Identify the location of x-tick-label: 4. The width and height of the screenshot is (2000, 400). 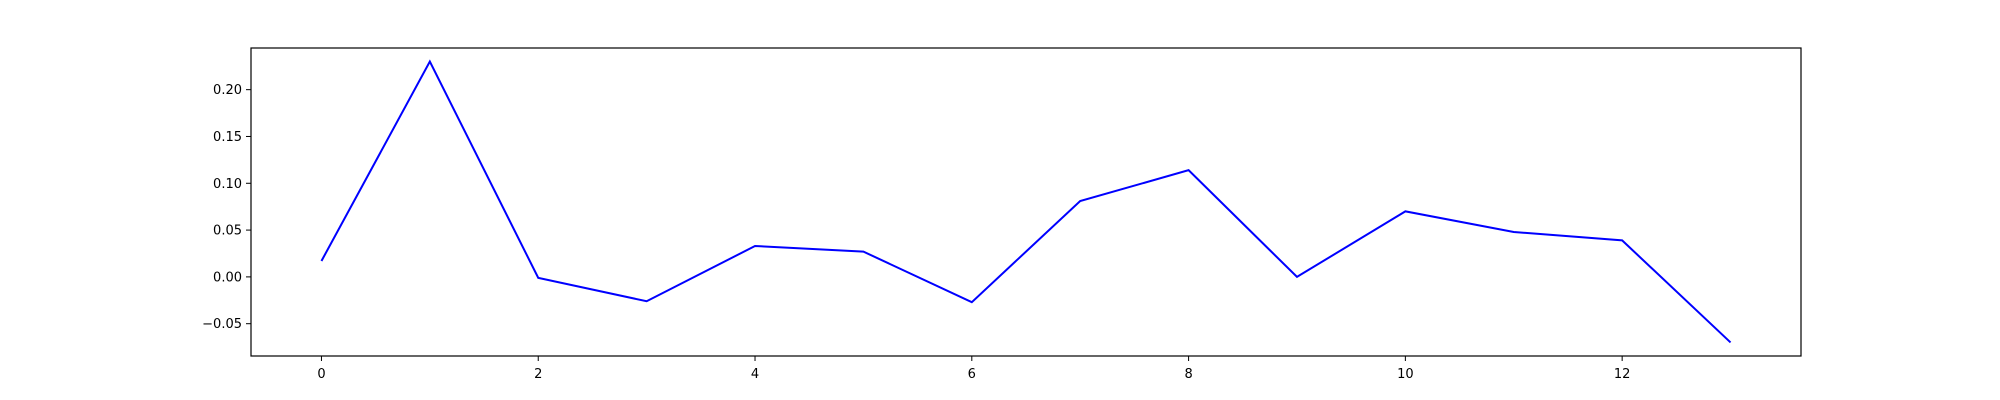
(755, 374).